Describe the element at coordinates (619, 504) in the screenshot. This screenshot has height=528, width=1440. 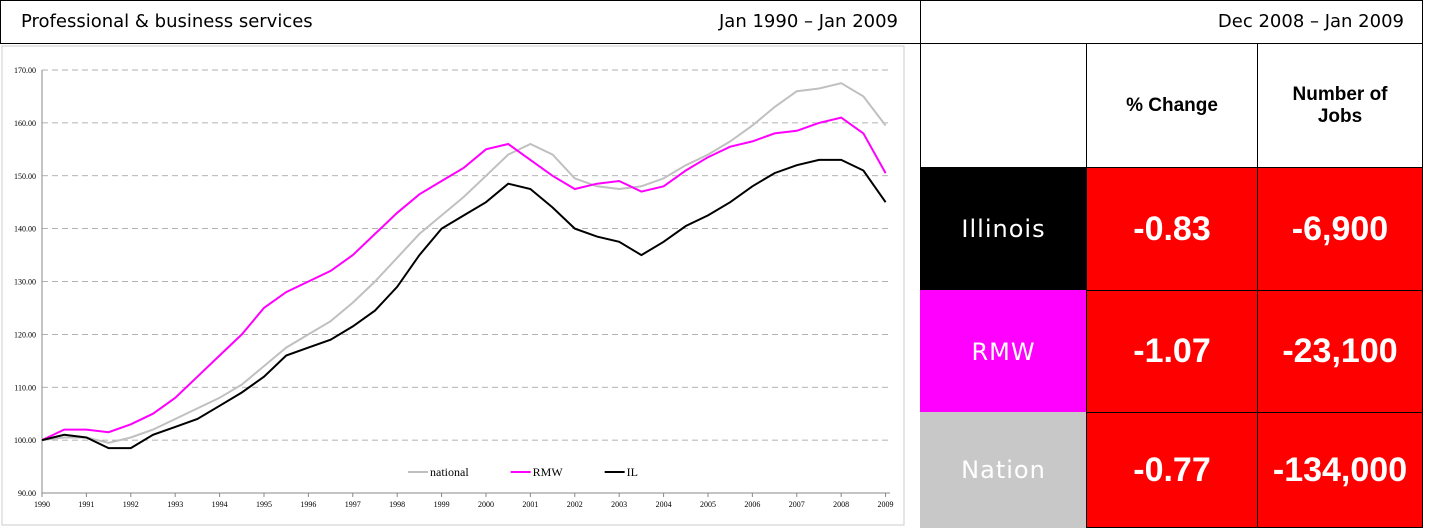
I see `x-tick-label: 2003` at that location.